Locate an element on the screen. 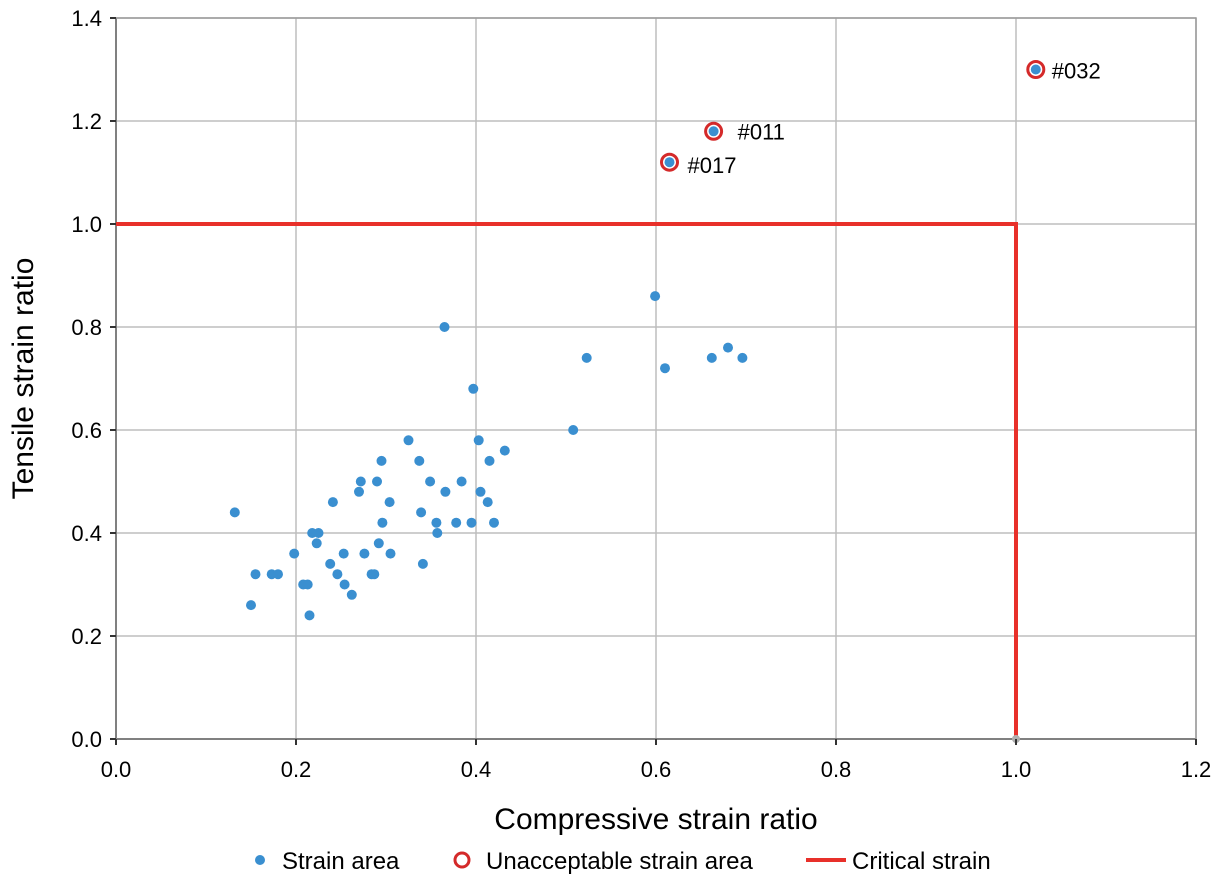  x-tick-labels: 0.0 0.2 0.4 0.6 0.8 1.0 1.2 is located at coordinates (656, 760).